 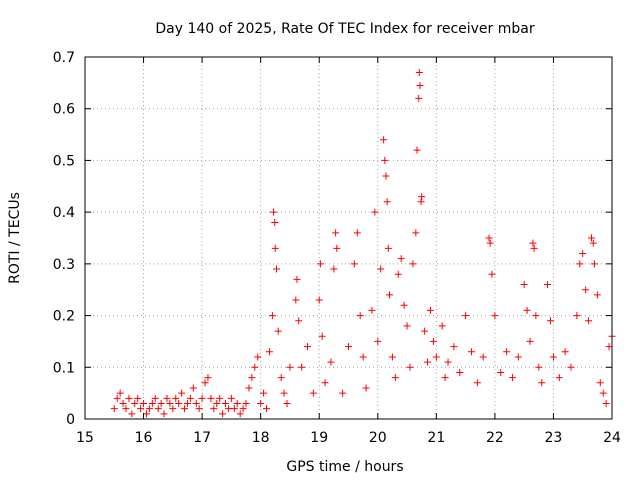 I want to click on y-tick-label: 0.2, so click(x=64, y=317).